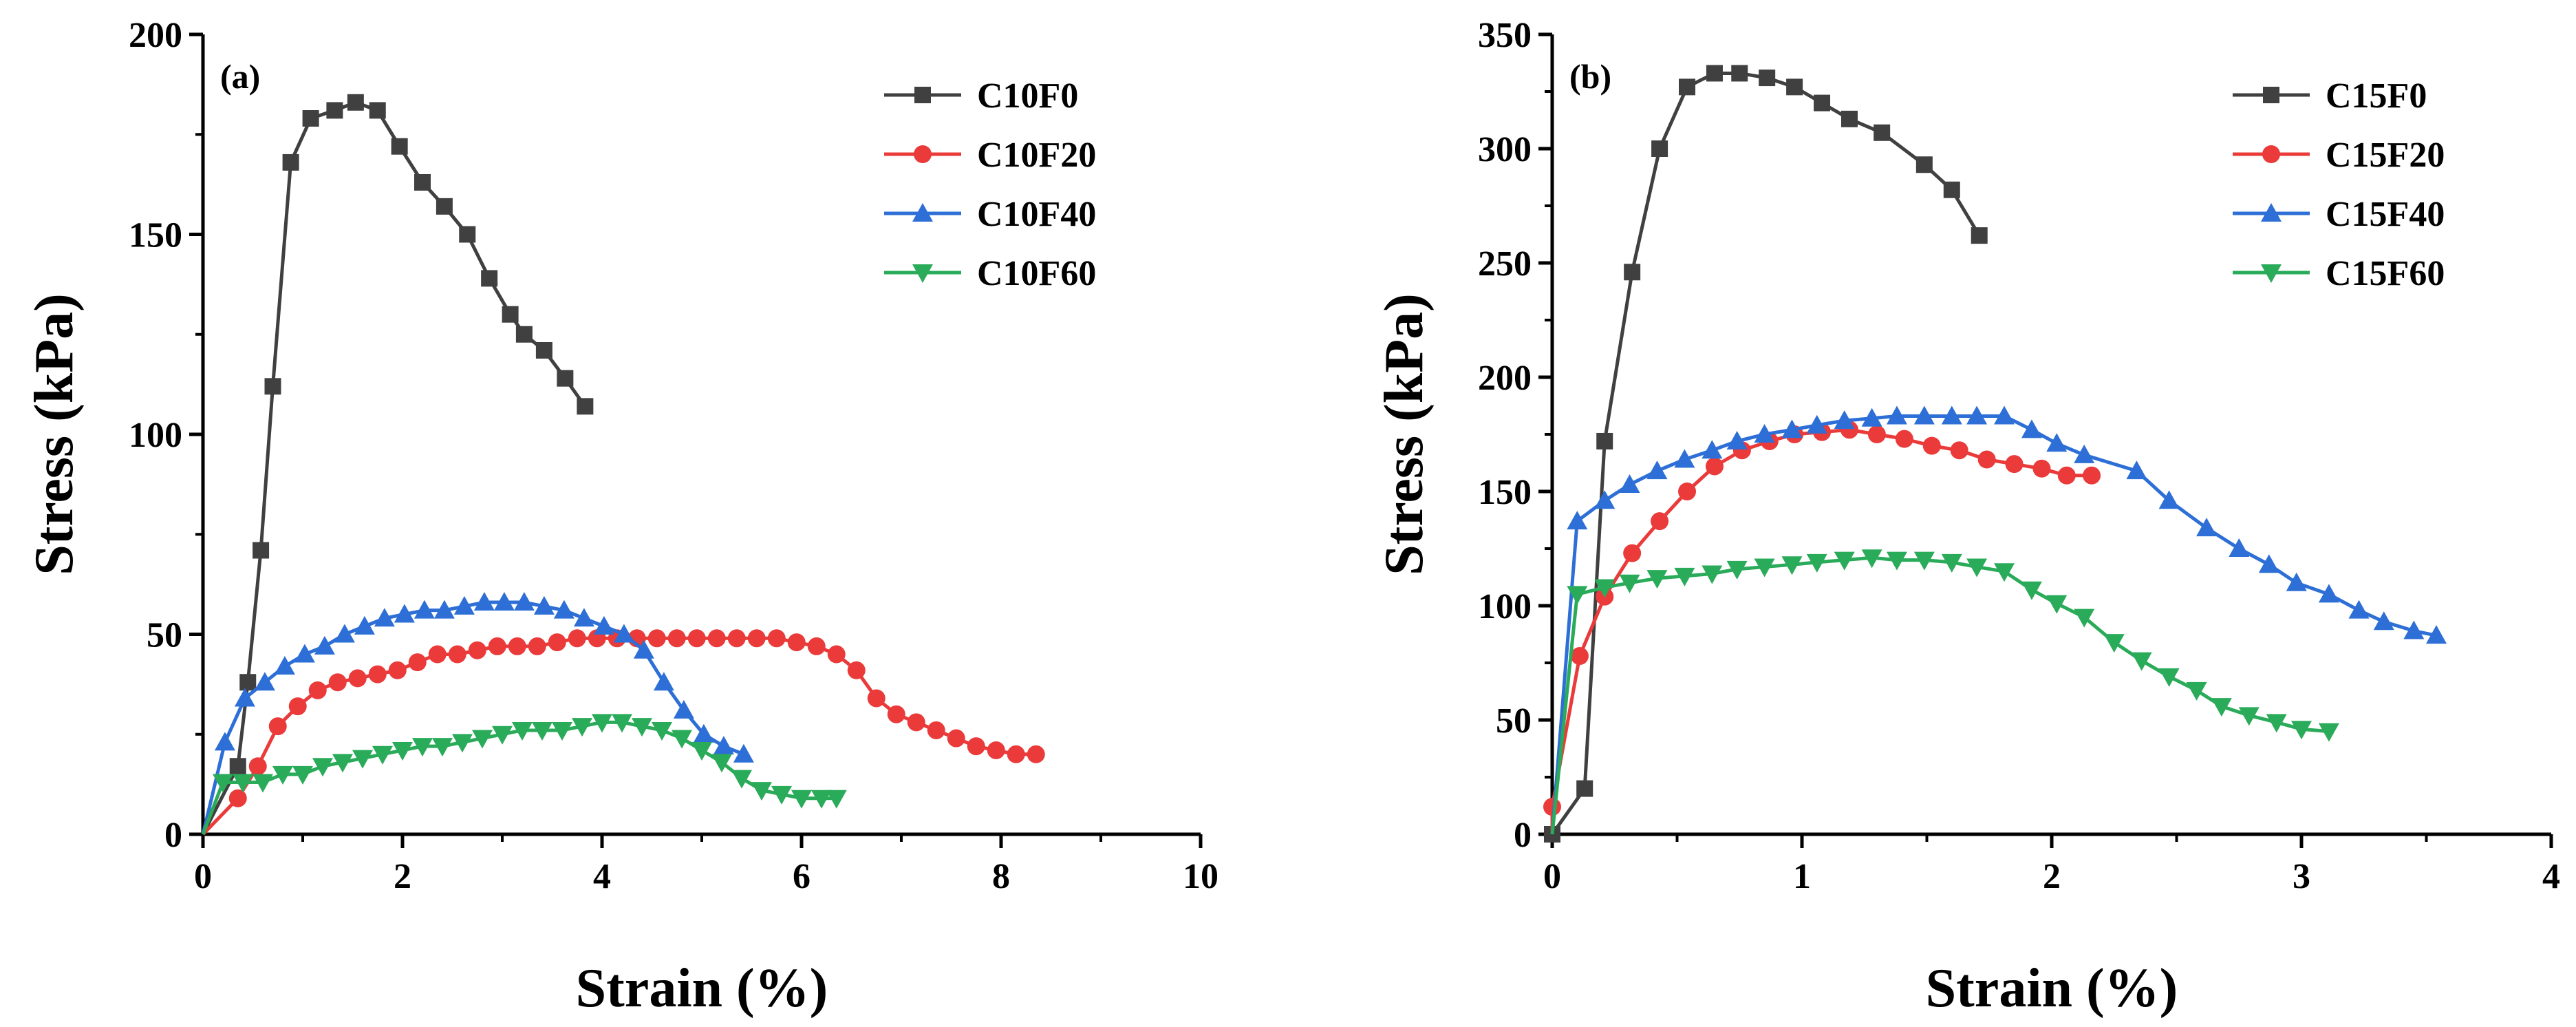 The width and height of the screenshot is (2576, 1027). What do you see at coordinates (1001, 876) in the screenshot?
I see `x-tick-label: 8` at bounding box center [1001, 876].